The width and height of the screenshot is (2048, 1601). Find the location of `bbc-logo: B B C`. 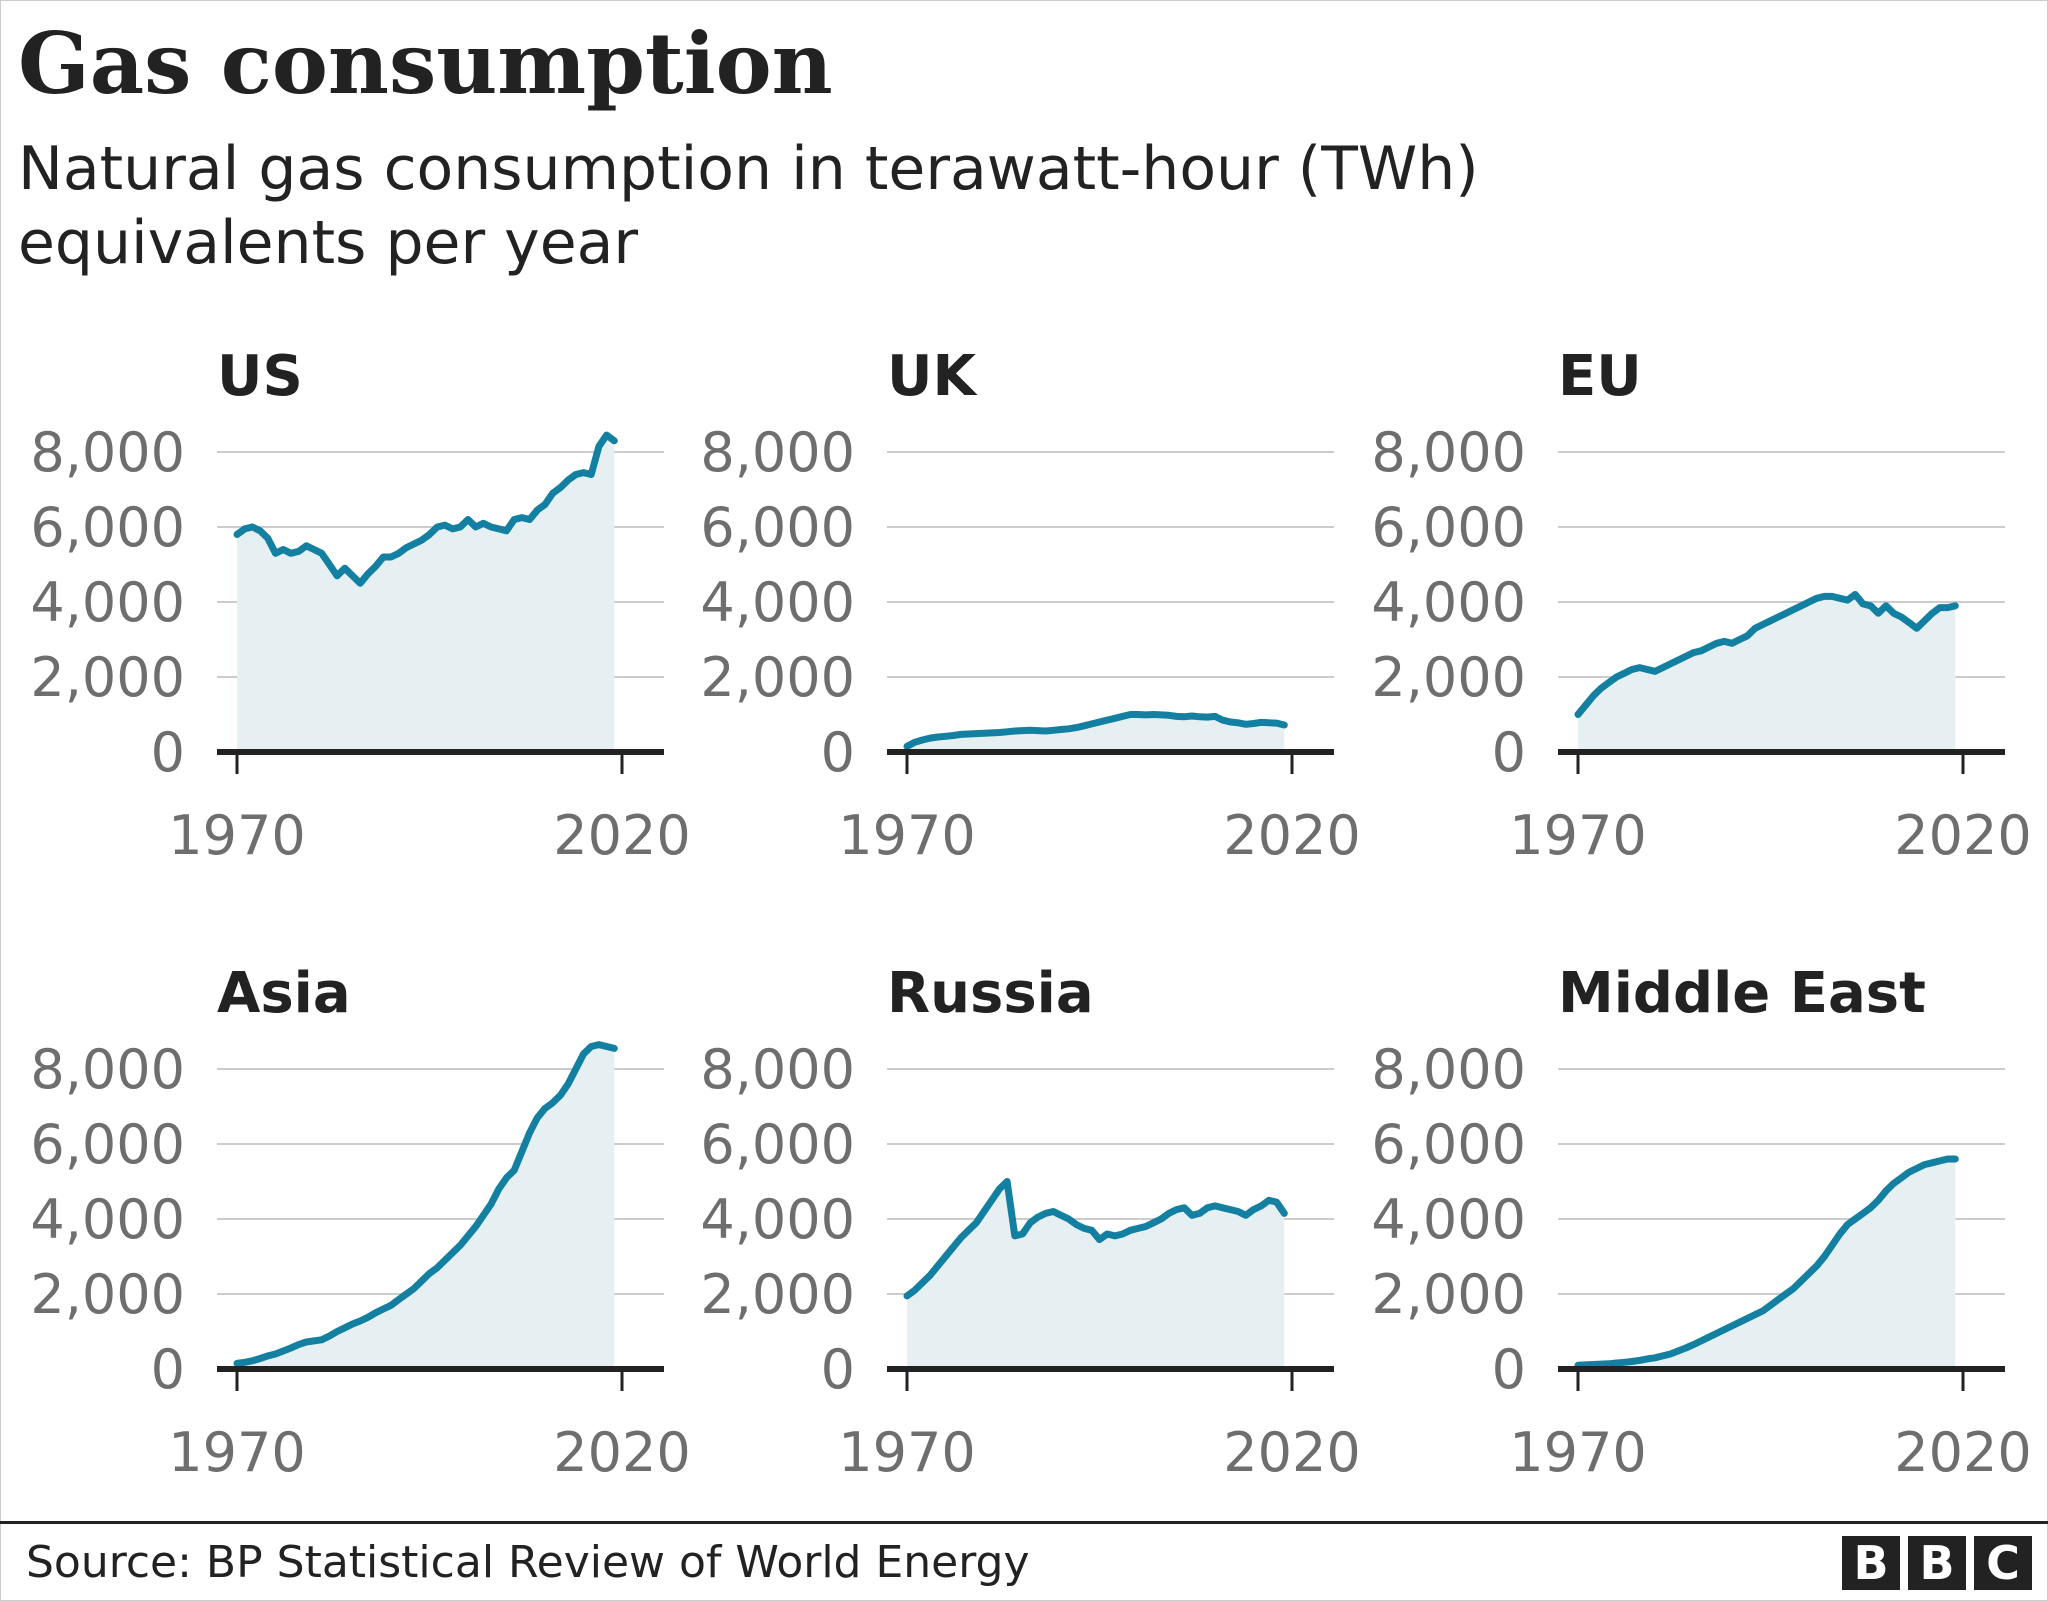

bbc-logo: B B C is located at coordinates (1937, 1563).